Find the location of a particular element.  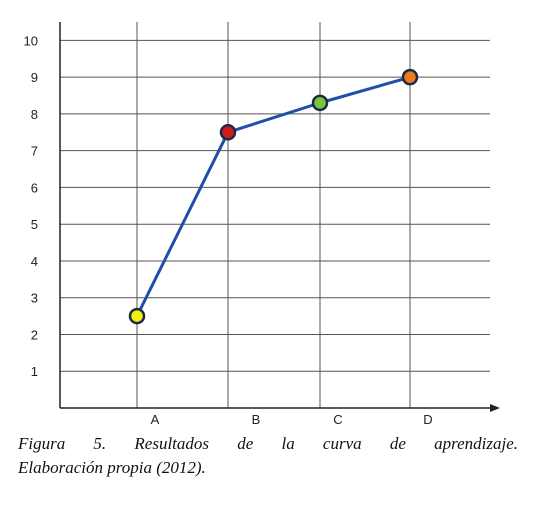

y-tick-label: 3 is located at coordinates (34, 298).